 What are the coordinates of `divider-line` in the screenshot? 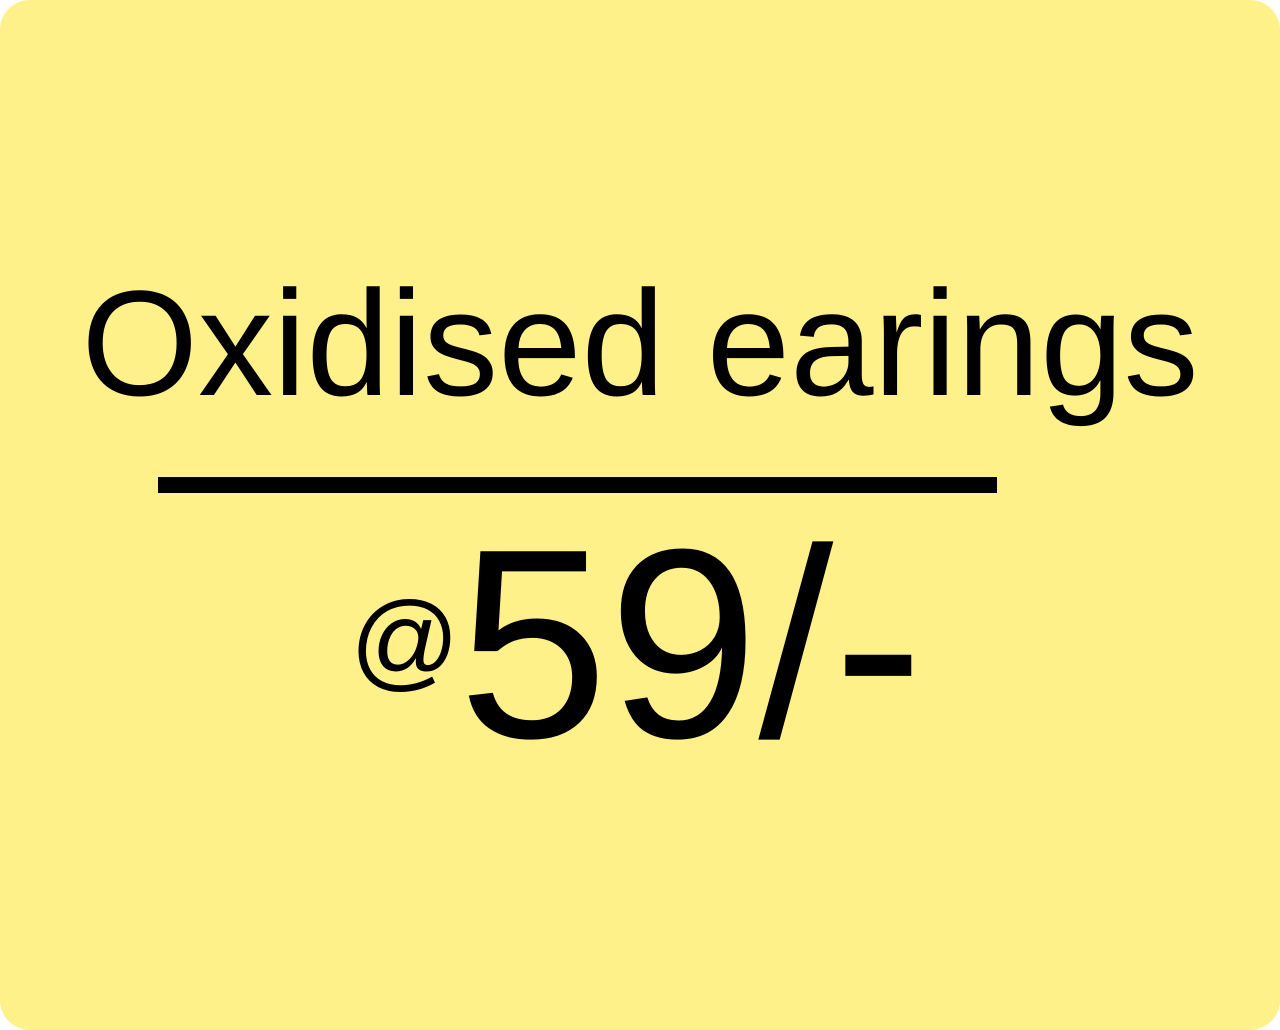 It's located at (577, 485).